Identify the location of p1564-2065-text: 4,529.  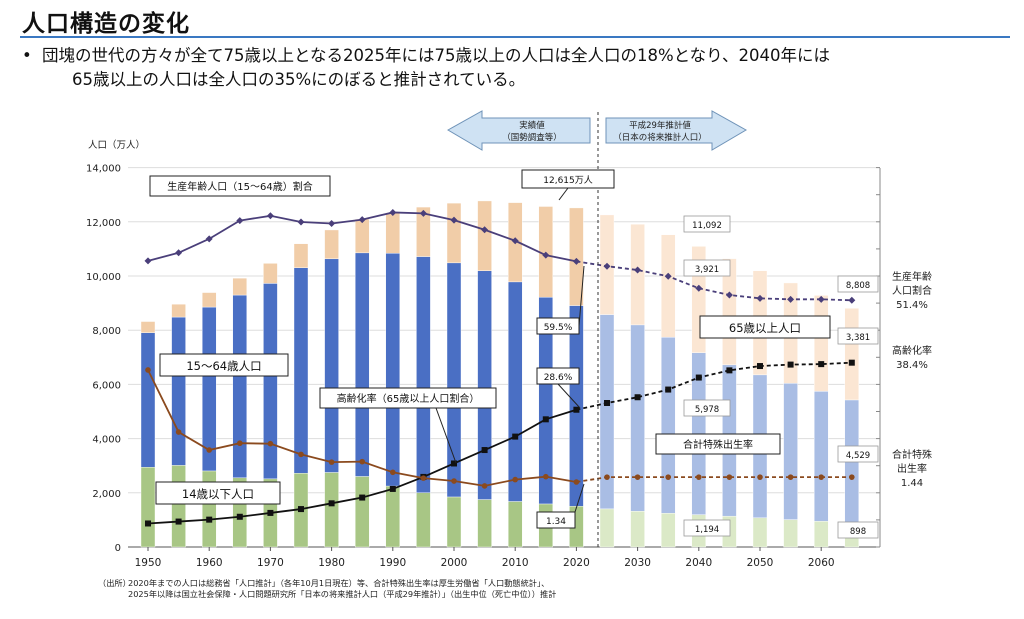
(858, 456).